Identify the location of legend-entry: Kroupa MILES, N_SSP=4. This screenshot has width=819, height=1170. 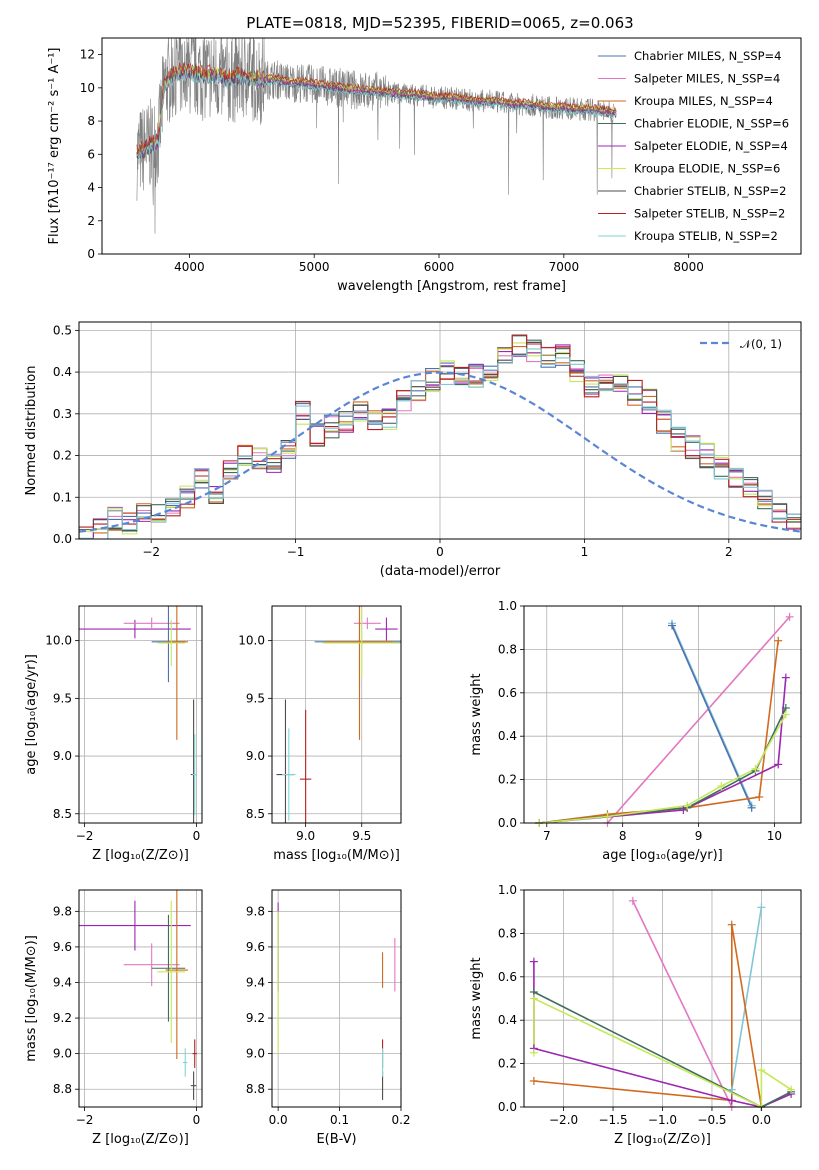
(703, 101).